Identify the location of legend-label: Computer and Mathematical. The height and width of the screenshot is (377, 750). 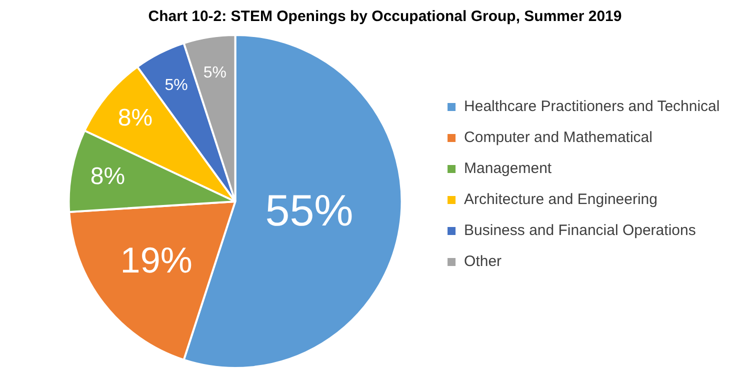
(558, 137).